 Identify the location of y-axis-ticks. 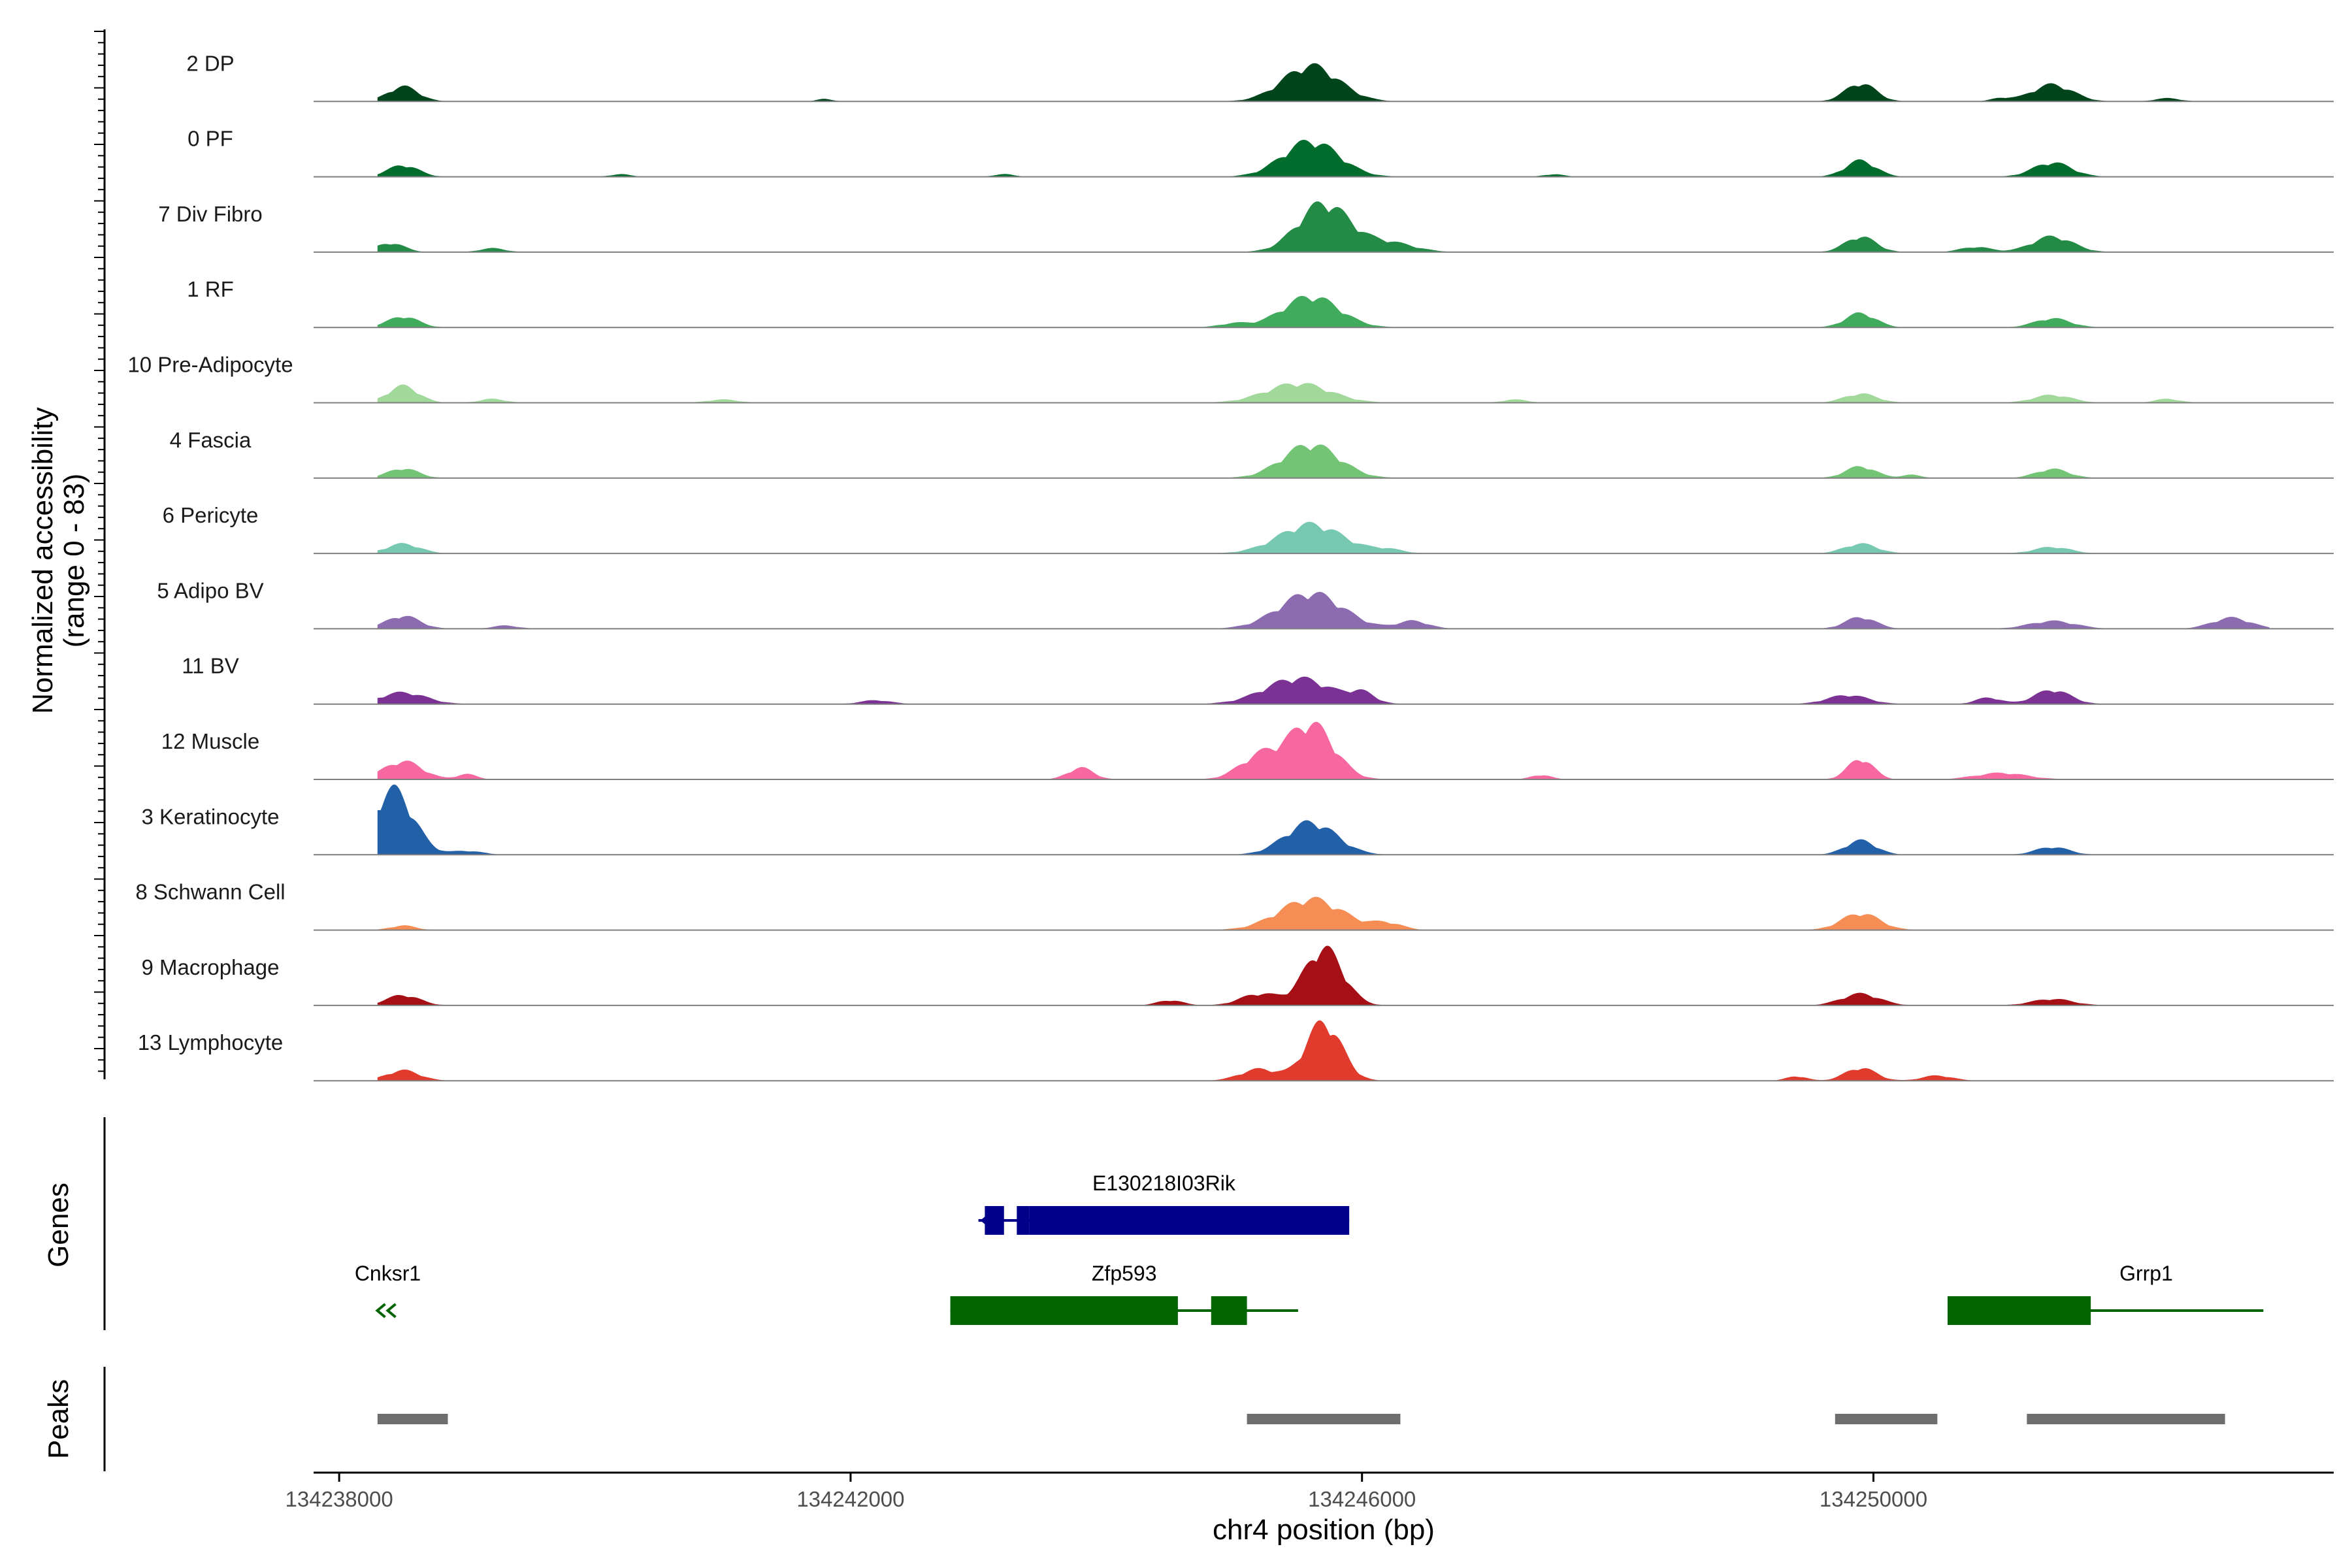
(99, 551).